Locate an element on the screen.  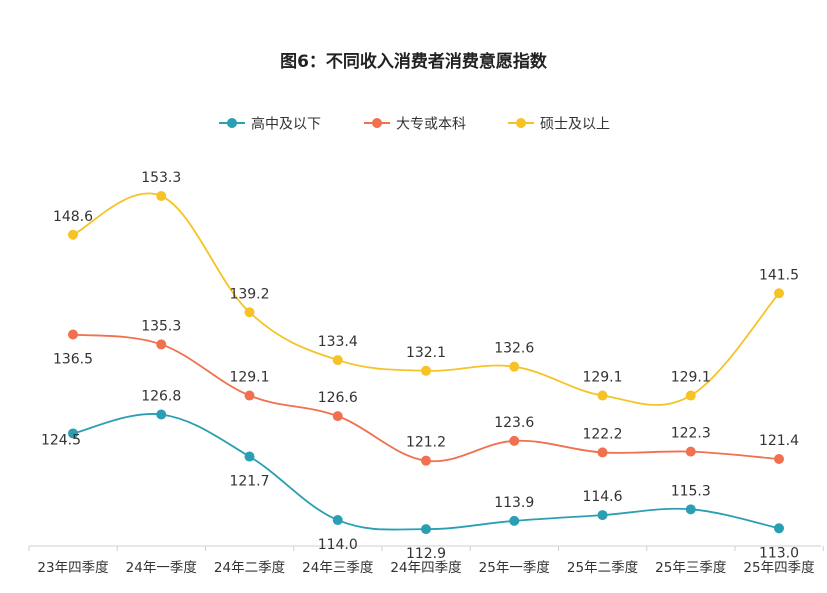
x-tick-label: 24年三季度 is located at coordinates (337, 568).